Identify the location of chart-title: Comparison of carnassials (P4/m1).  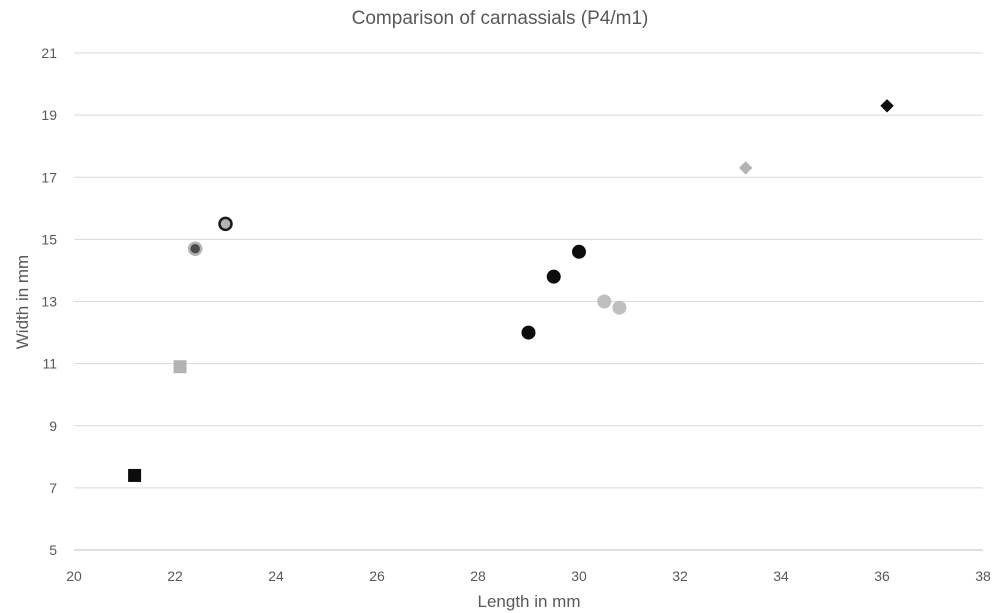
(500, 18).